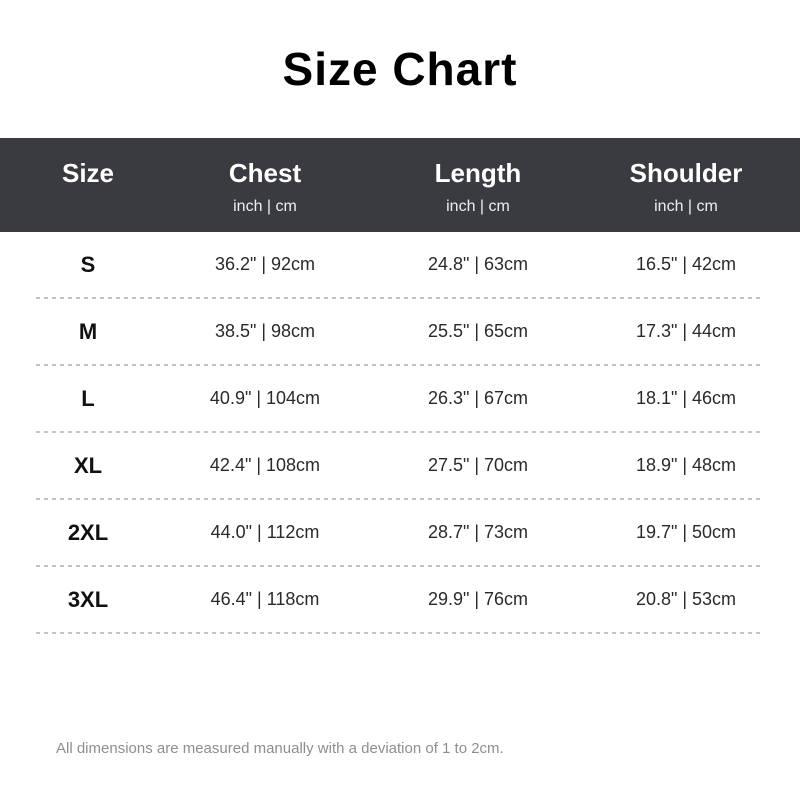 The image size is (800, 800). I want to click on table-row: M 38.5" | 98cm 25.5" | 65cm 17.3" | 44cm, so click(400, 331).